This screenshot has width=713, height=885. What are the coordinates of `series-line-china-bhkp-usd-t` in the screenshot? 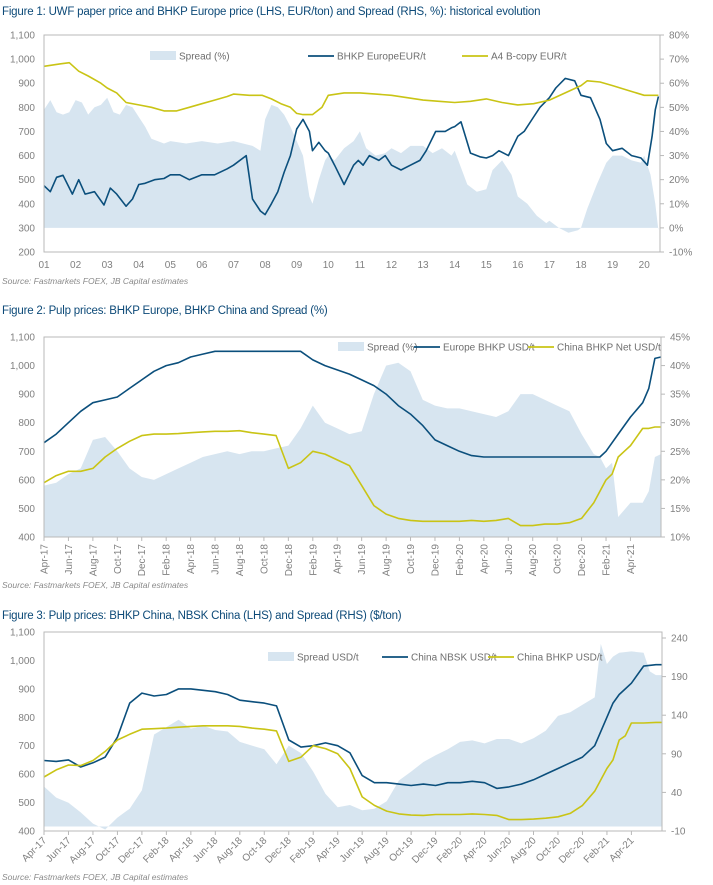 It's located at (352, 771).